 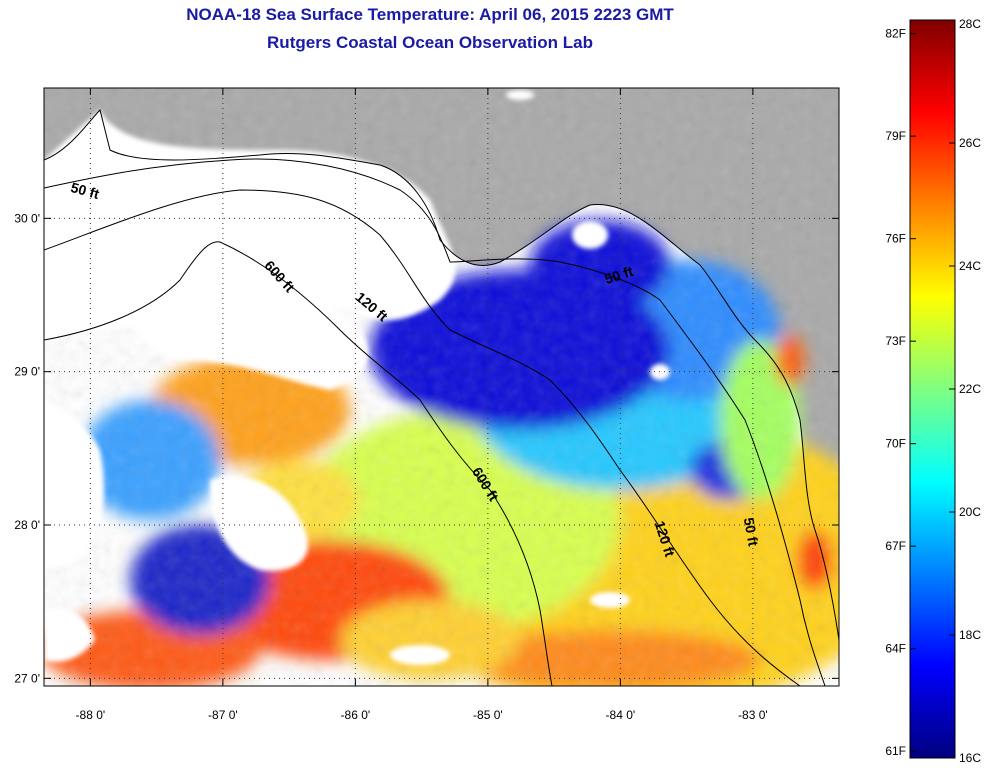 What do you see at coordinates (970, 24) in the screenshot?
I see `celsius-label: 28C` at bounding box center [970, 24].